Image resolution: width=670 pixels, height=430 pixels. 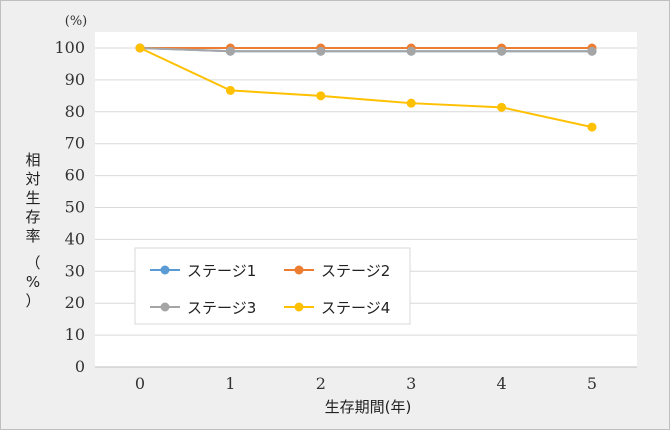 What do you see at coordinates (366, 383) in the screenshot?
I see `x-tick-labels: 0 1 2 3 4 5` at bounding box center [366, 383].